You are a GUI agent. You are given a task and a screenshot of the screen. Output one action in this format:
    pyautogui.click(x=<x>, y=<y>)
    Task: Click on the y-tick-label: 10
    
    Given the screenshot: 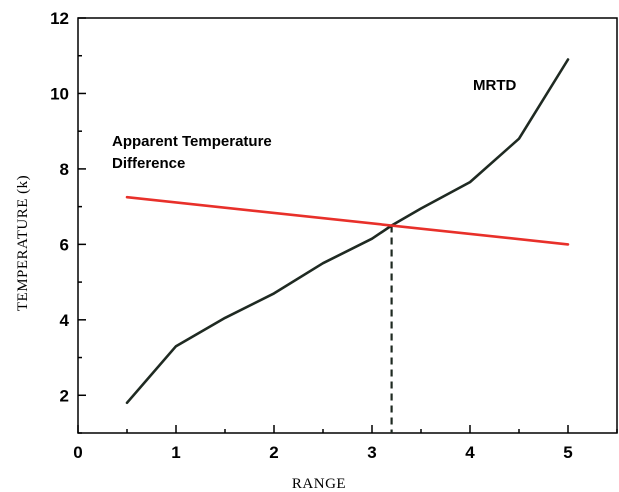 What is the action you would take?
    pyautogui.click(x=59, y=93)
    